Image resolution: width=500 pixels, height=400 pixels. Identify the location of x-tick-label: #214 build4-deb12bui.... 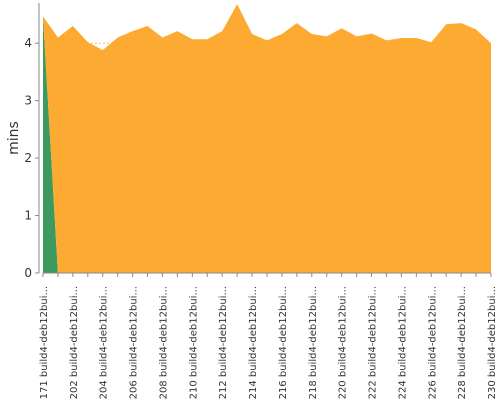
(253, 343).